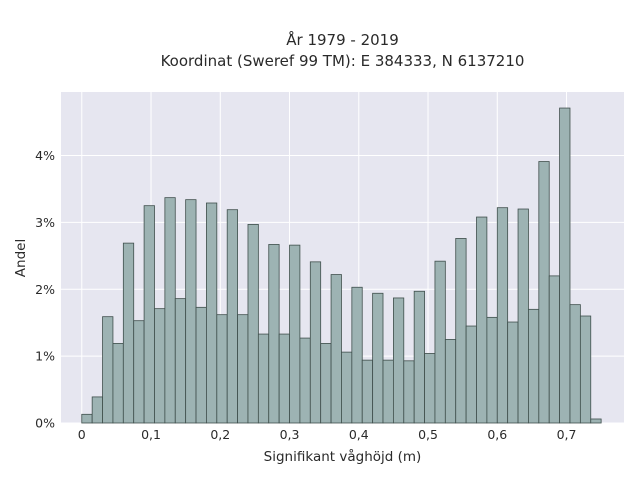 Image resolution: width=640 pixels, height=480 pixels. I want to click on y-axis-label: Andel, so click(21, 258).